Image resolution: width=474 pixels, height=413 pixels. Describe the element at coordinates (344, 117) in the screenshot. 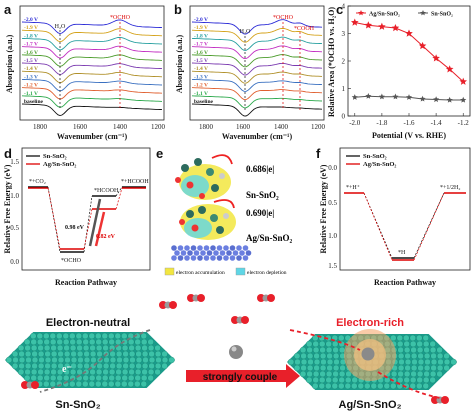

I see `y-tick-label: 0` at that location.